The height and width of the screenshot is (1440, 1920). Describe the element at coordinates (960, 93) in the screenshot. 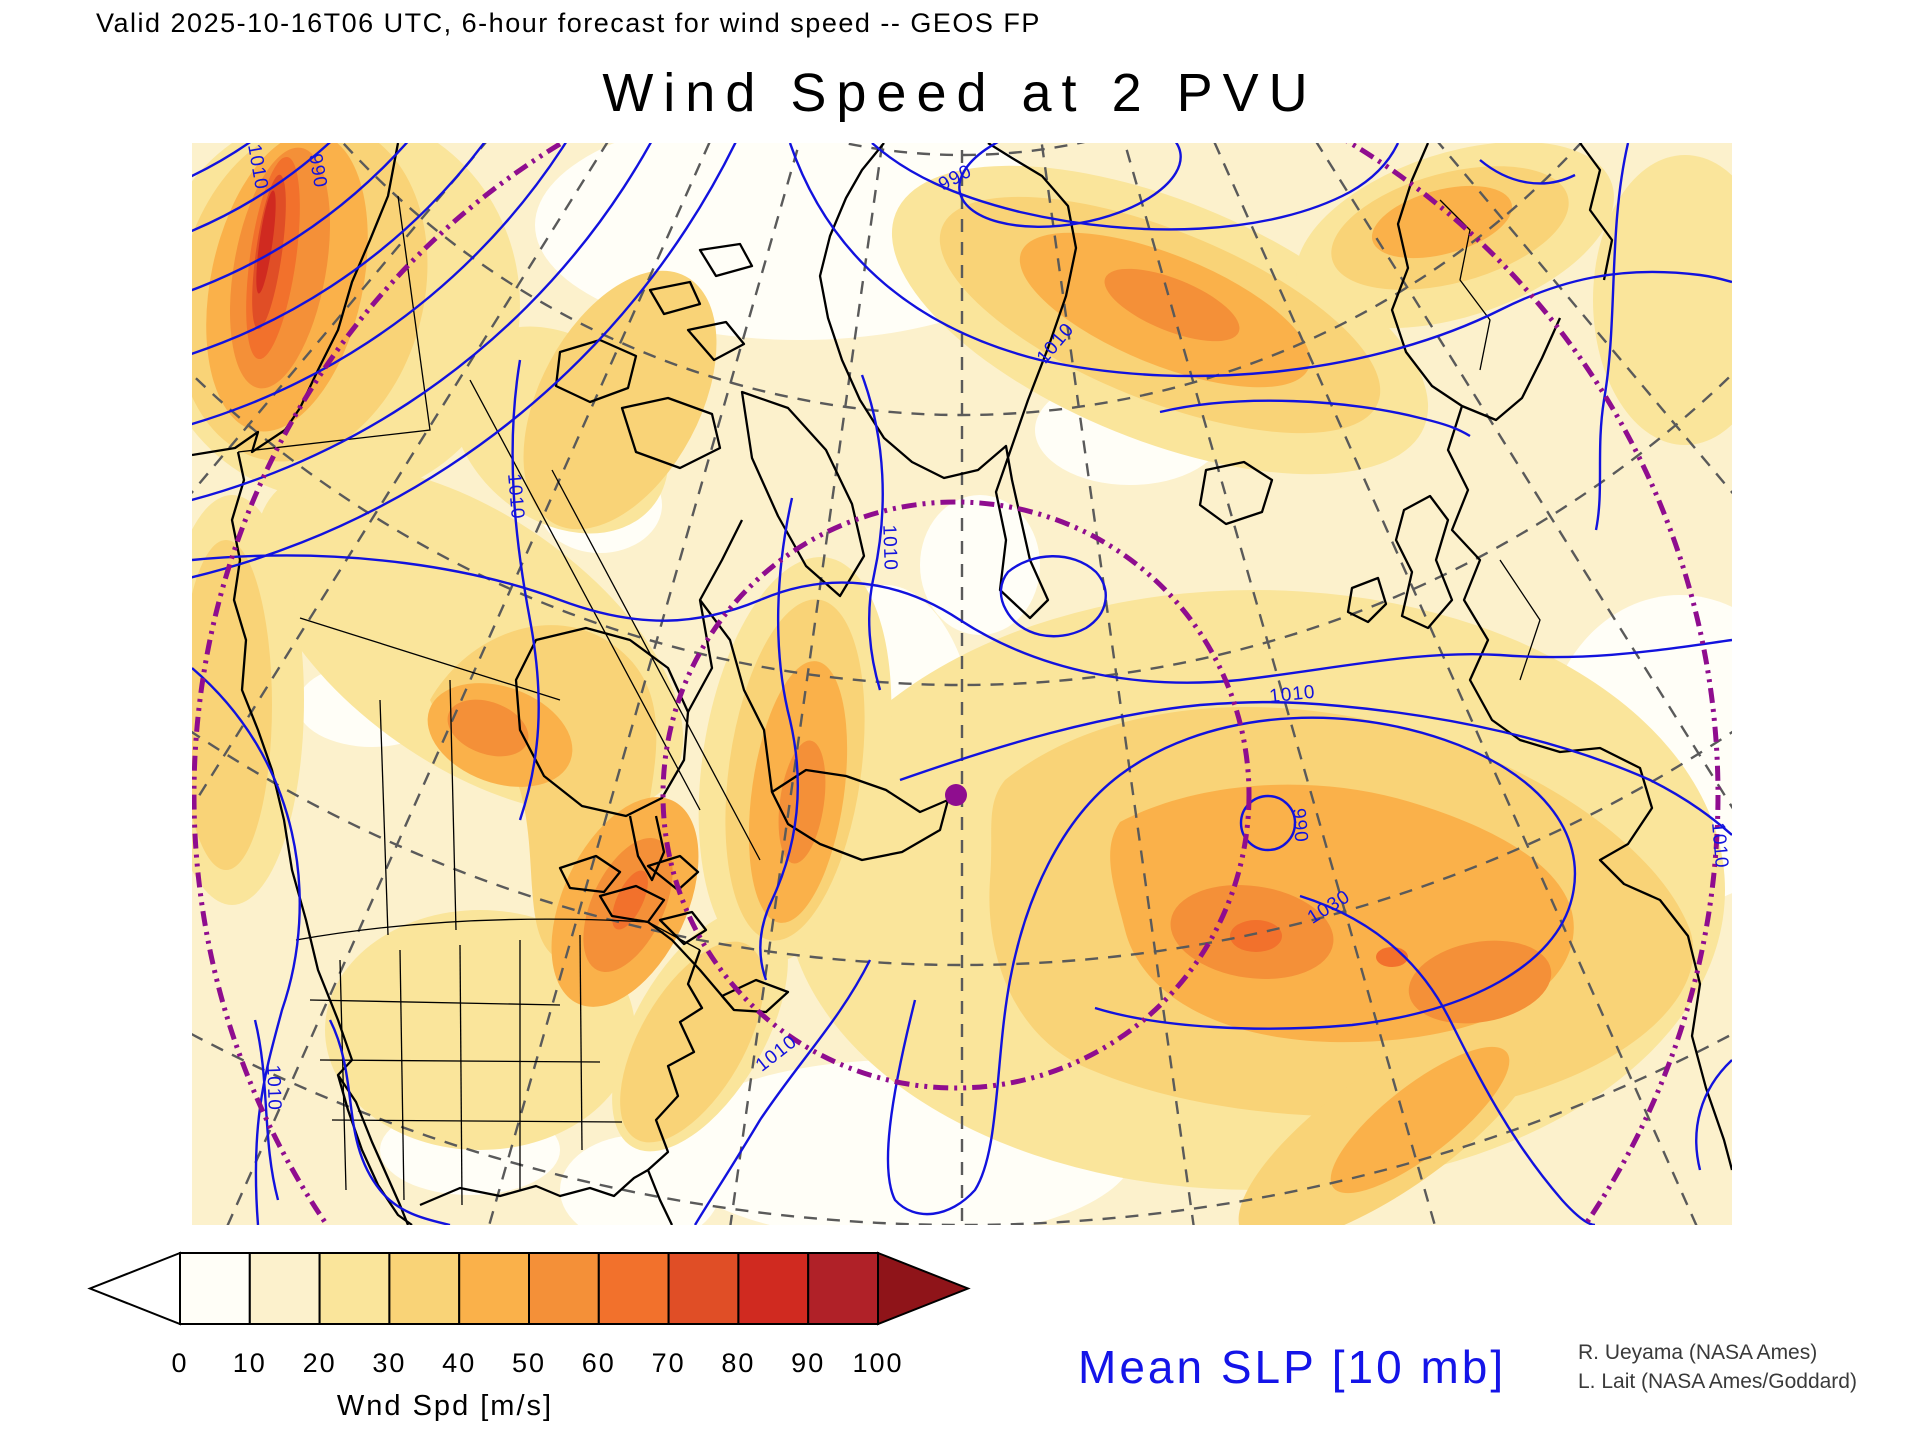

I see `plot-title: Wind Speed at 2 PVU` at that location.